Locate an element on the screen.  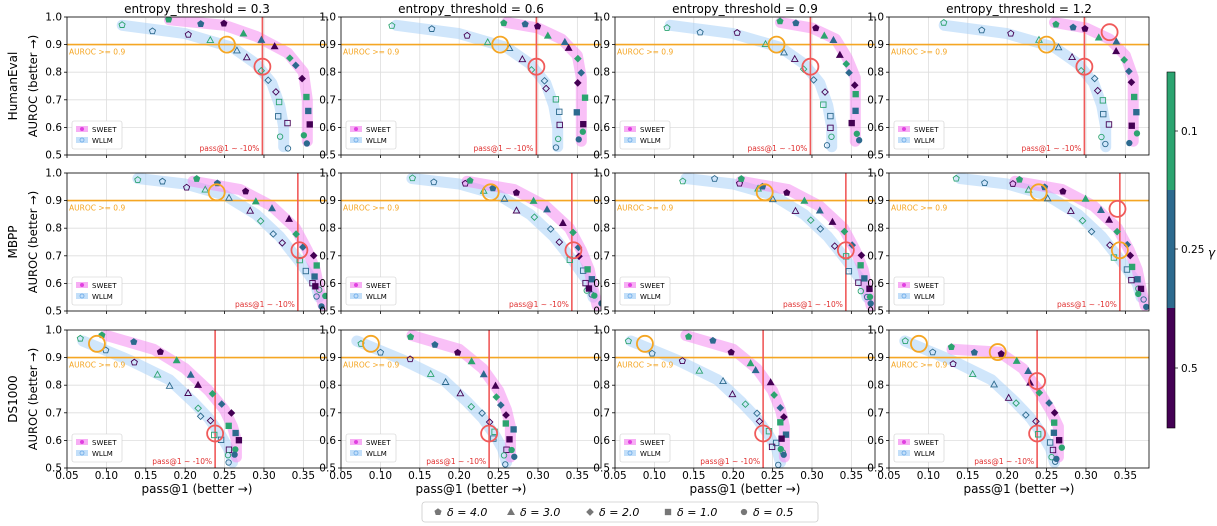
colorbar-label: γ is located at coordinates (1212, 253).